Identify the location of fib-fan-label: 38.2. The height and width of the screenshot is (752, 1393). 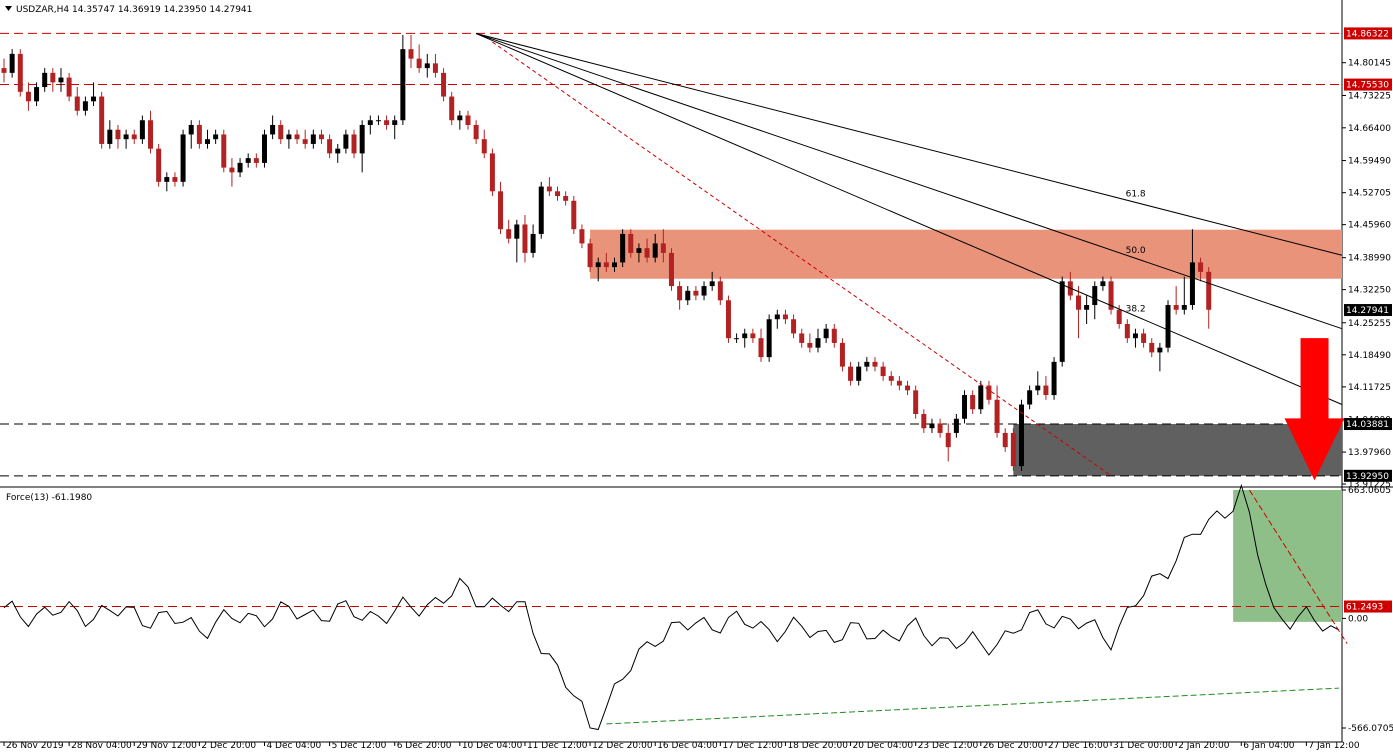
(1136, 310).